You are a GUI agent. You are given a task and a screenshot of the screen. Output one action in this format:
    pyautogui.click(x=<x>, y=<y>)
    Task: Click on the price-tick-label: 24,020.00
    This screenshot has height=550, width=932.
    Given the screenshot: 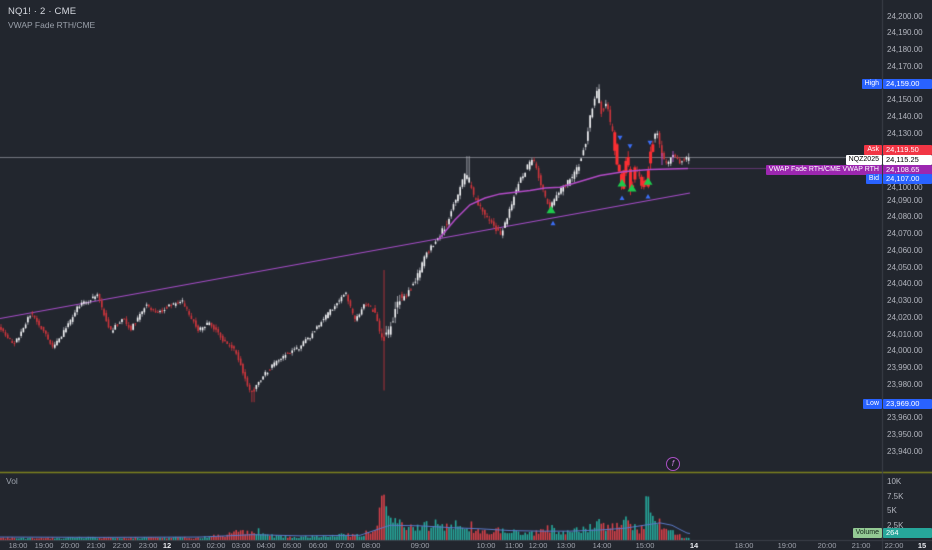 What is the action you would take?
    pyautogui.click(x=905, y=317)
    